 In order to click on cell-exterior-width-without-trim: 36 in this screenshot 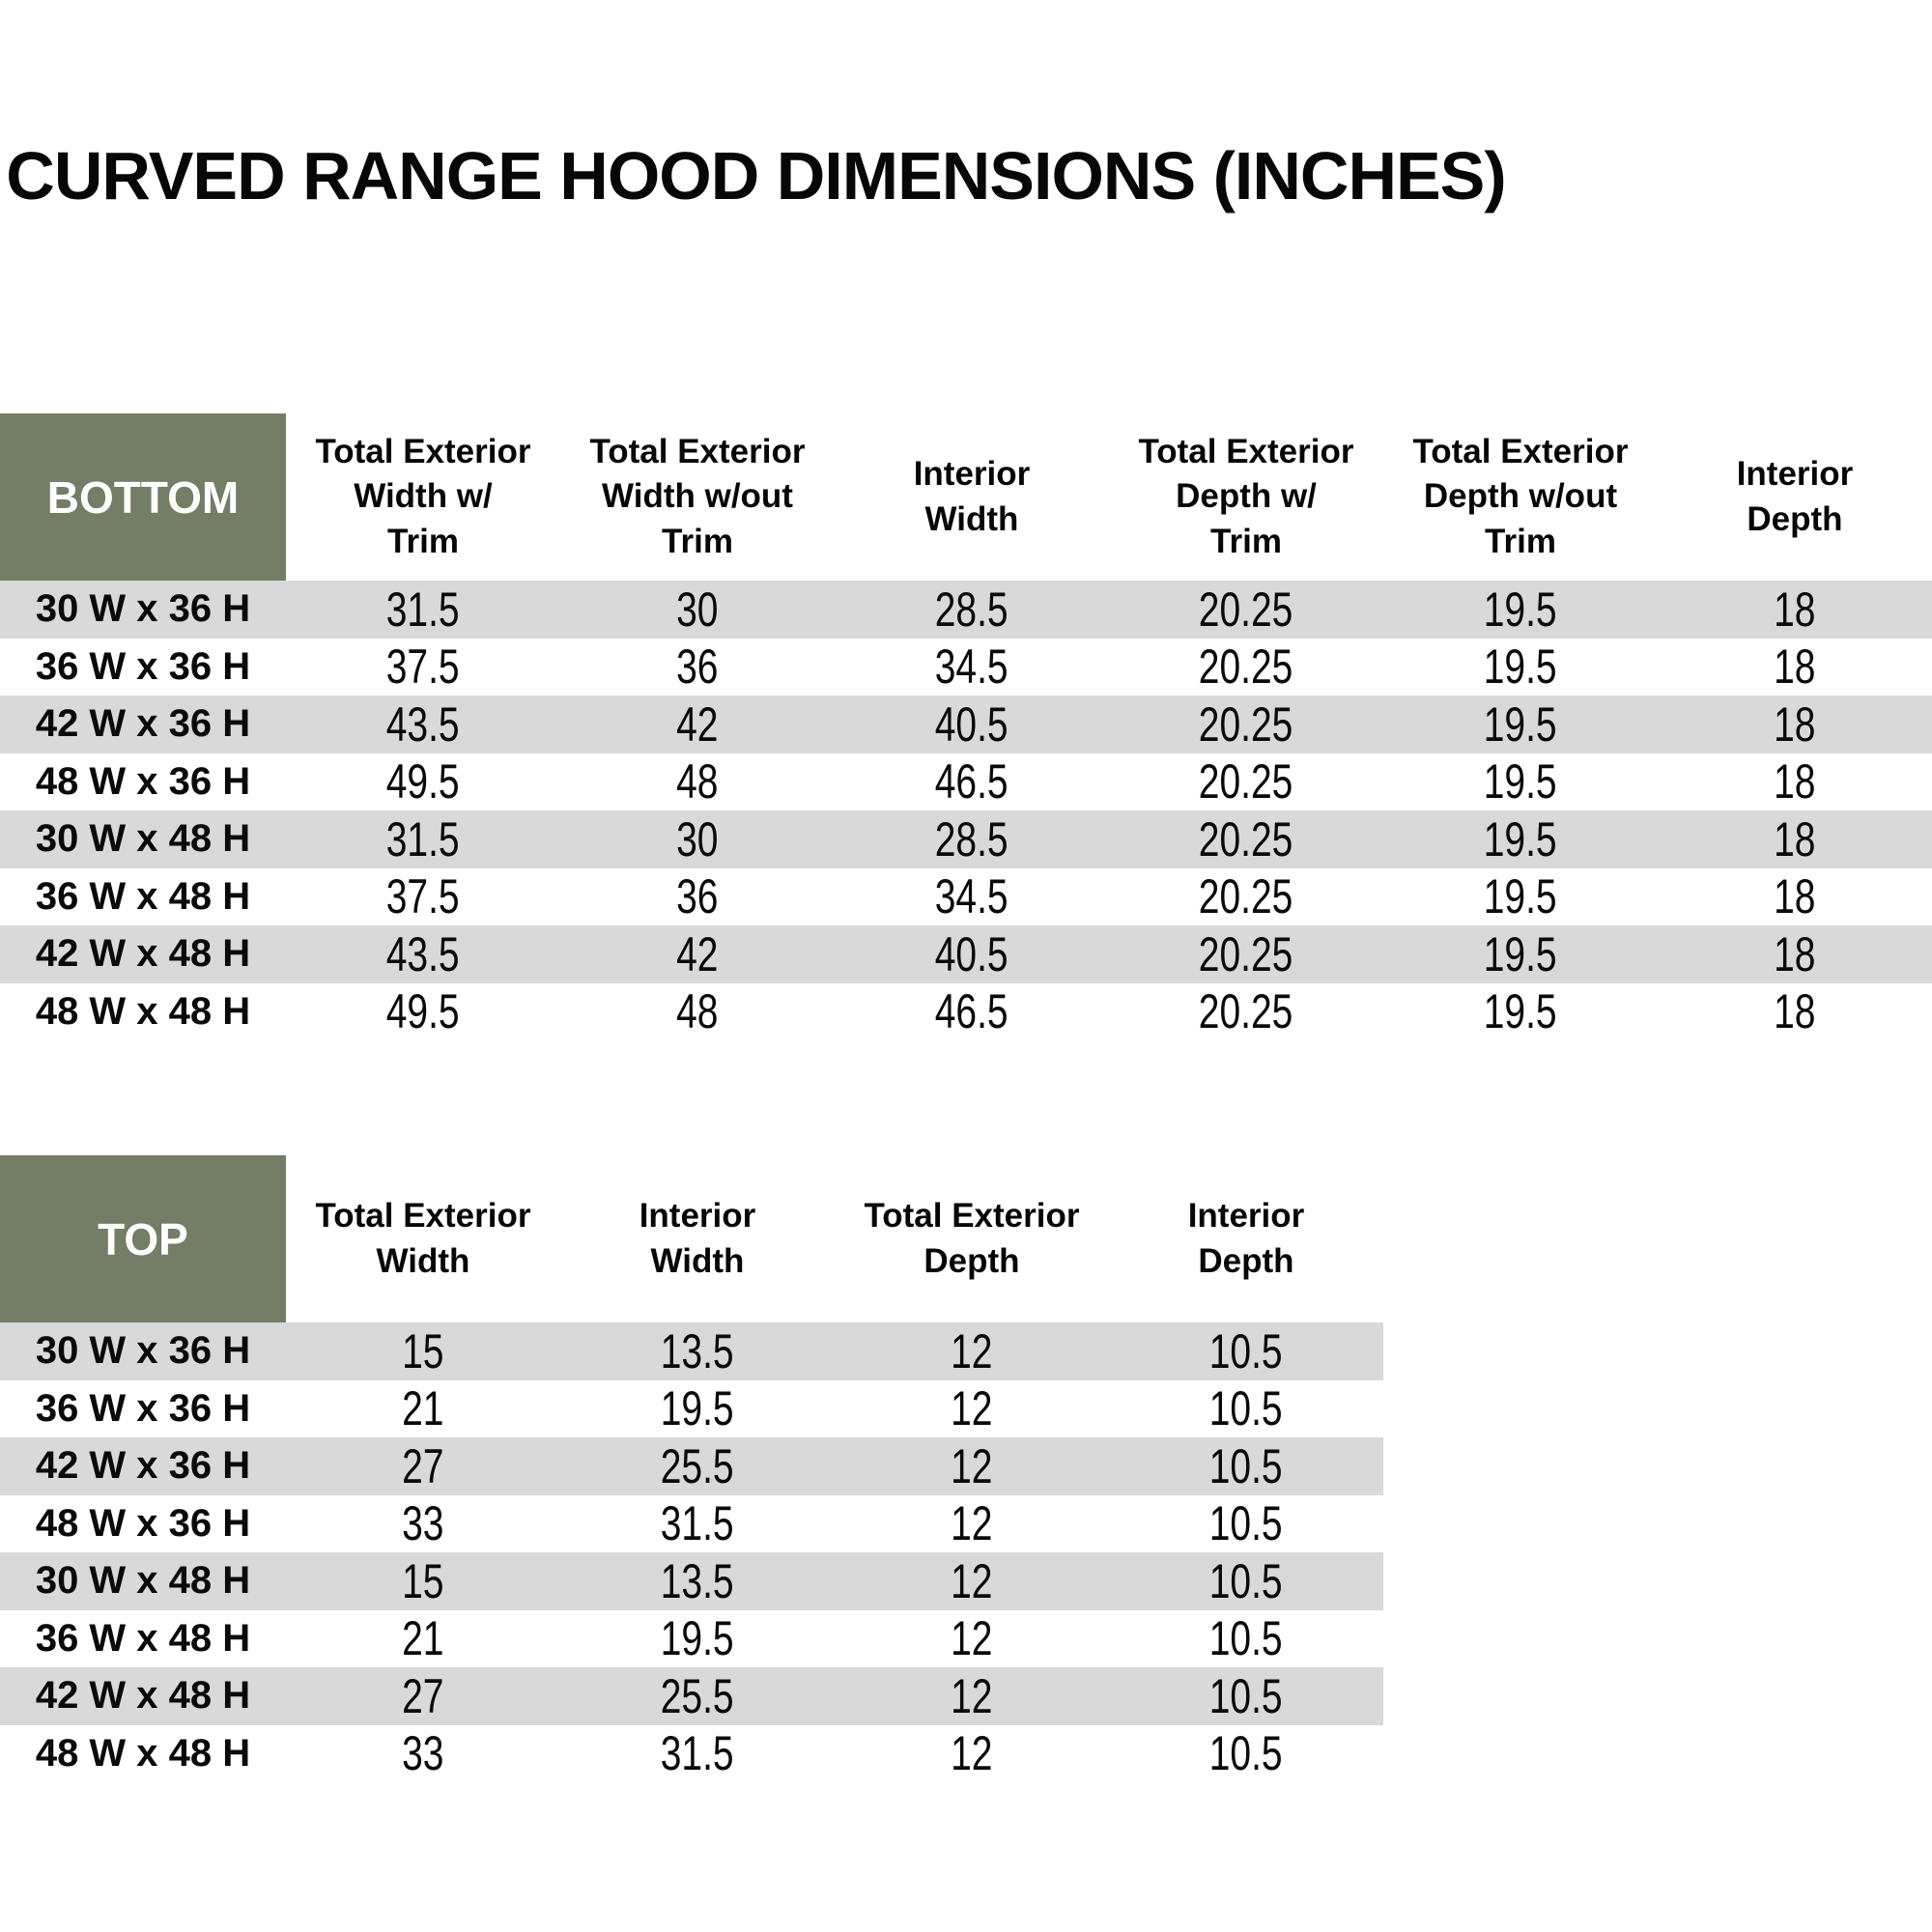, I will do `click(697, 896)`.